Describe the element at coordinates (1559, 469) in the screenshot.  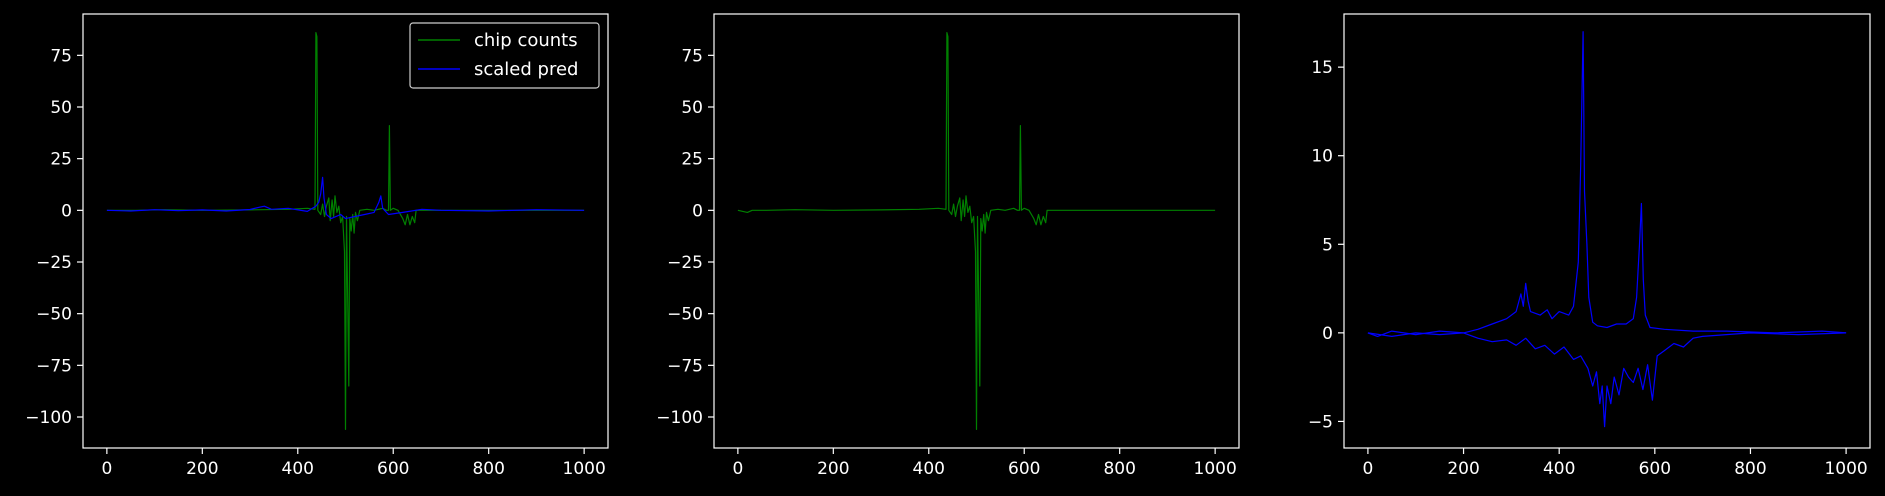
I see `panel-3-x-tick-label: 400` at that location.